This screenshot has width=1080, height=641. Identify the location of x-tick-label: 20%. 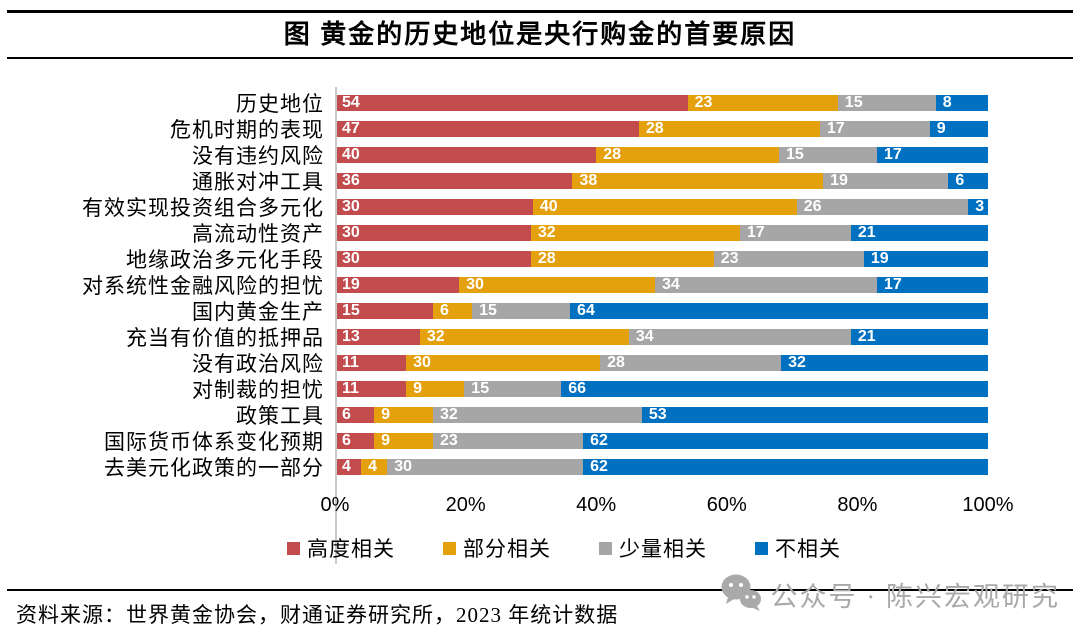
(465, 505).